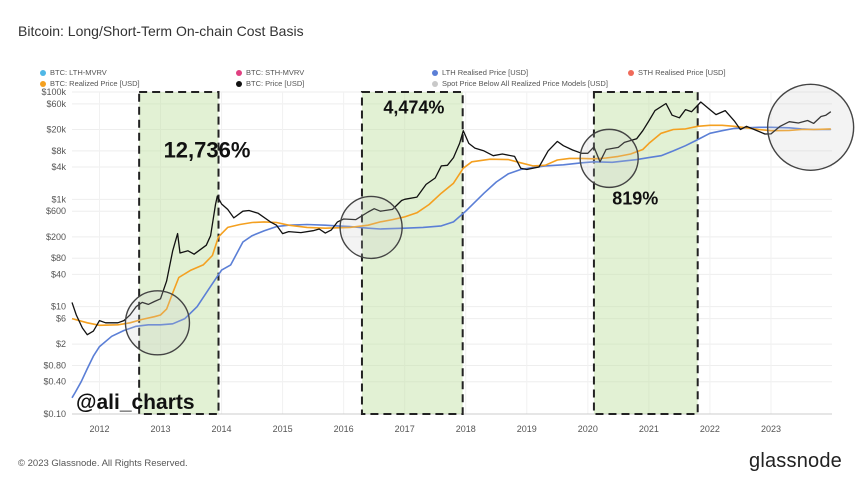 This screenshot has height=484, width=860. What do you see at coordinates (56, 130) in the screenshot?
I see `y-tick-label: $20k` at bounding box center [56, 130].